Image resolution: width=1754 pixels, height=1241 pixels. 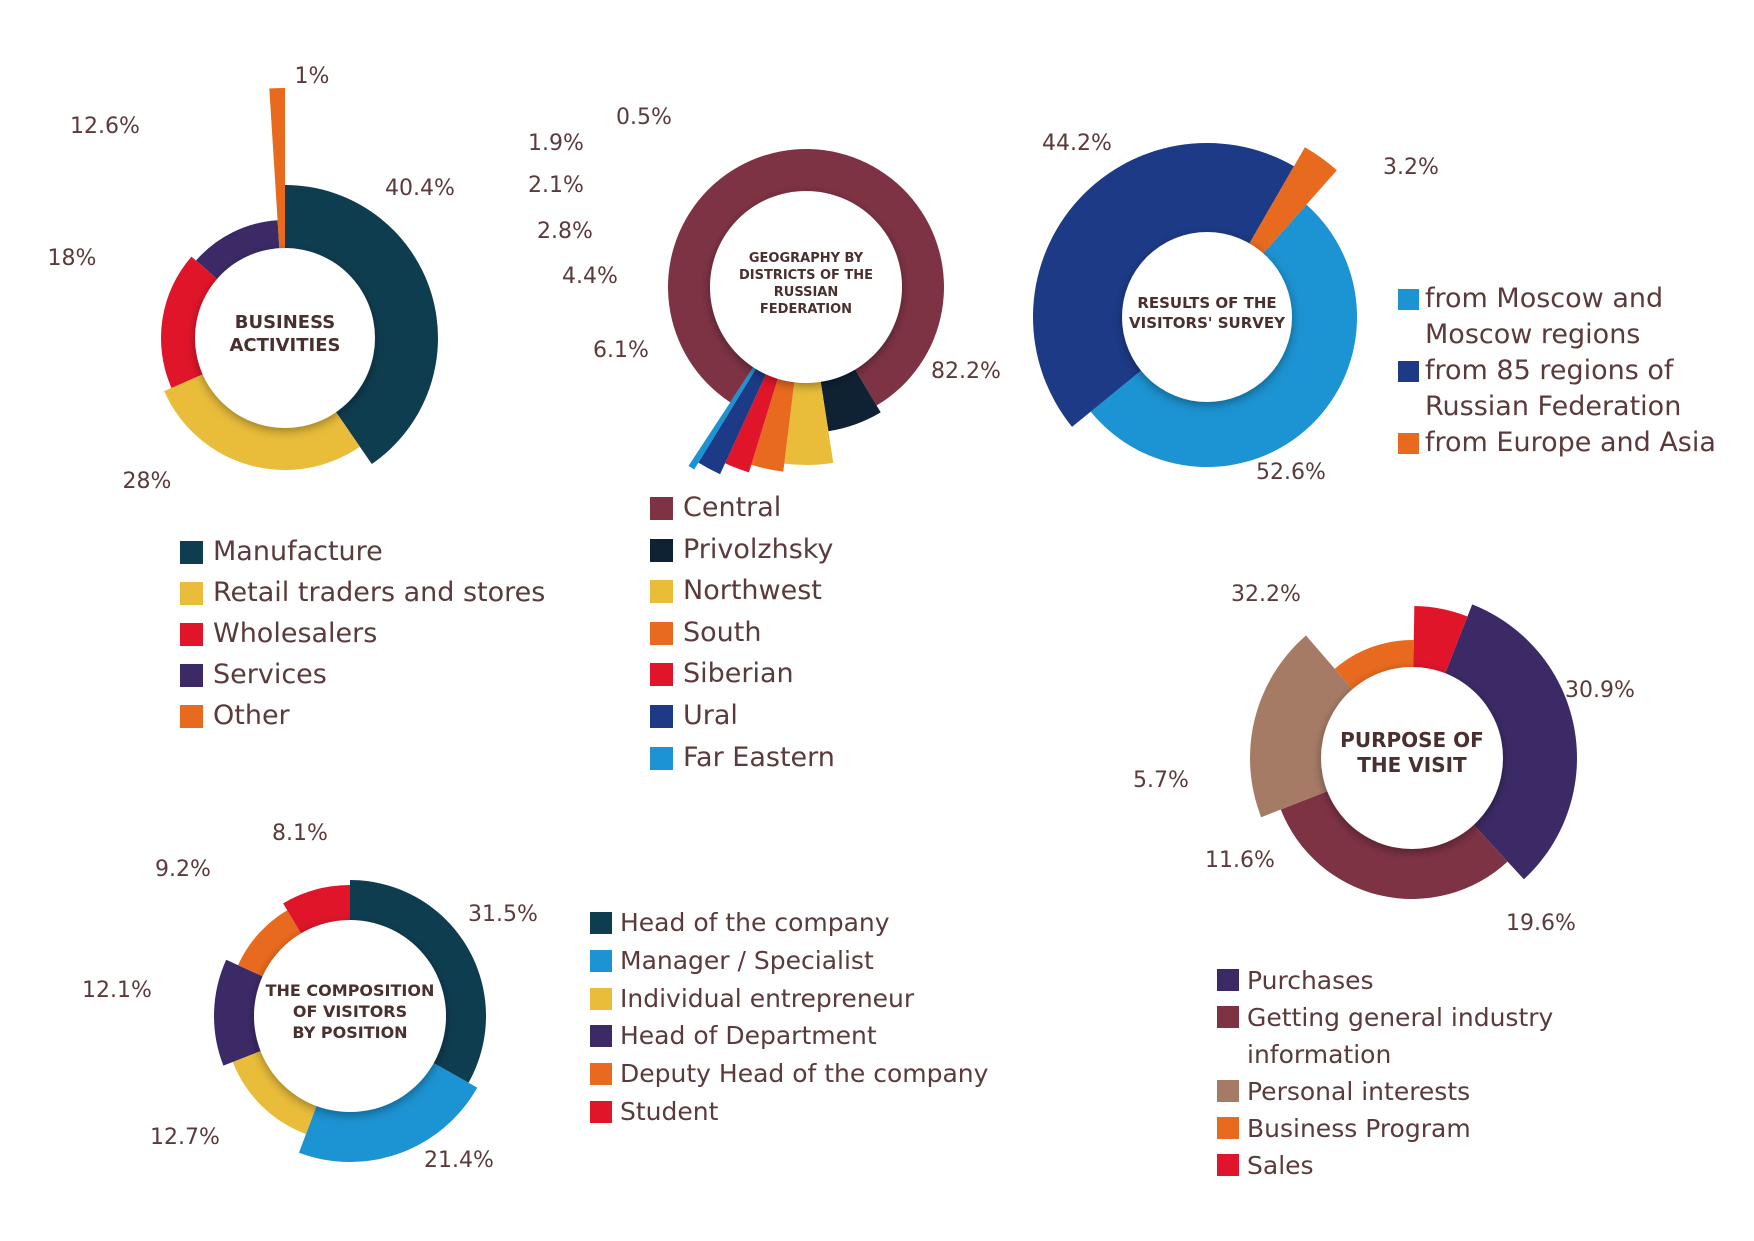 I want to click on center-disc-business, so click(x=285, y=338).